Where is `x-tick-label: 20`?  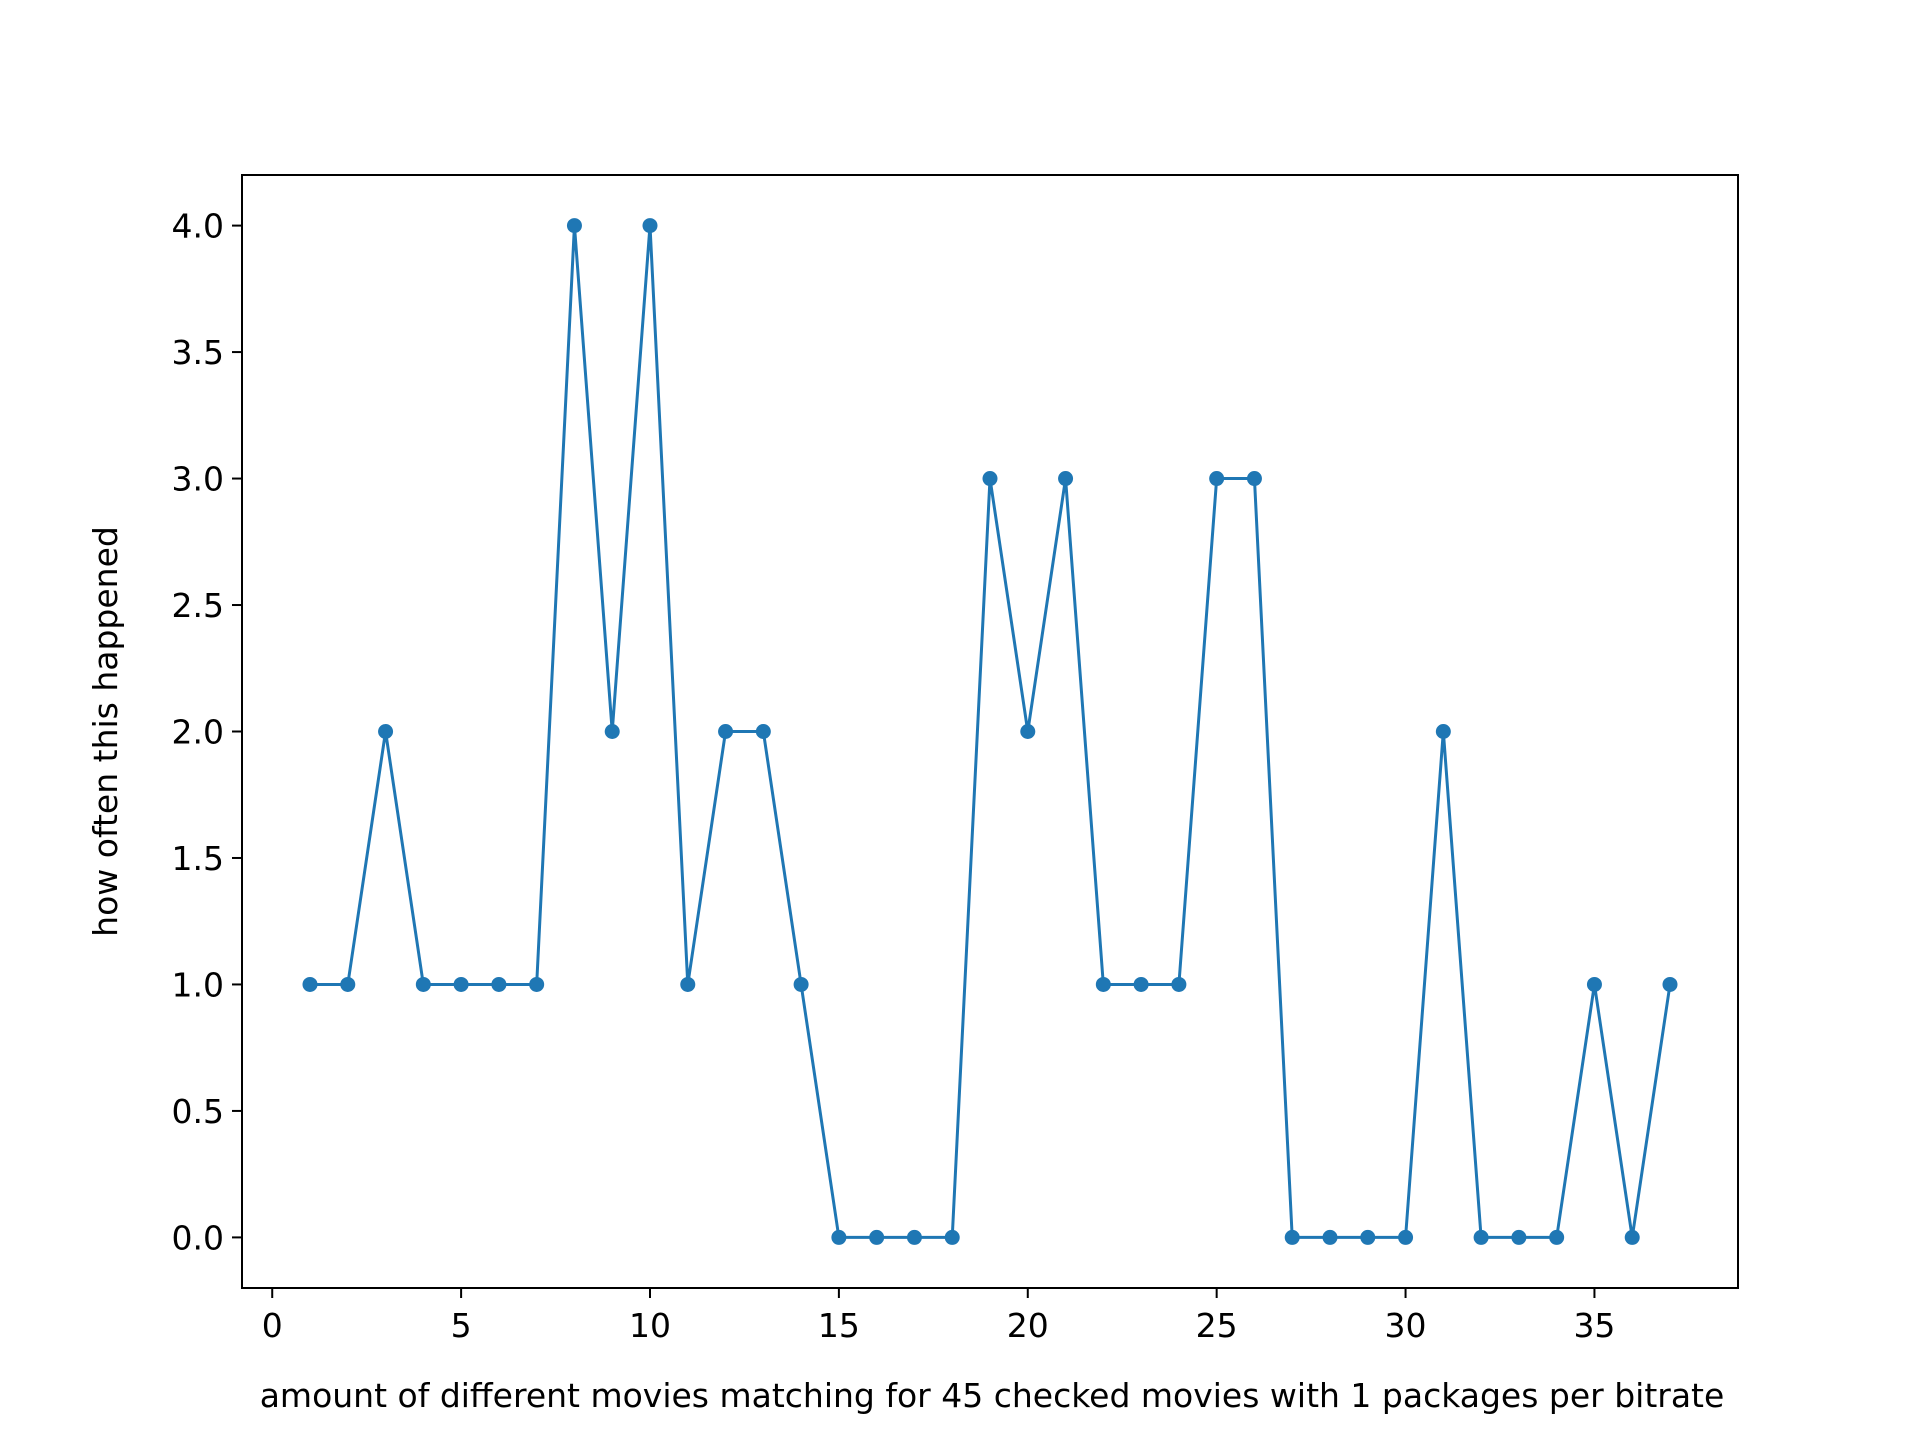
x-tick-label: 20 is located at coordinates (1028, 1325).